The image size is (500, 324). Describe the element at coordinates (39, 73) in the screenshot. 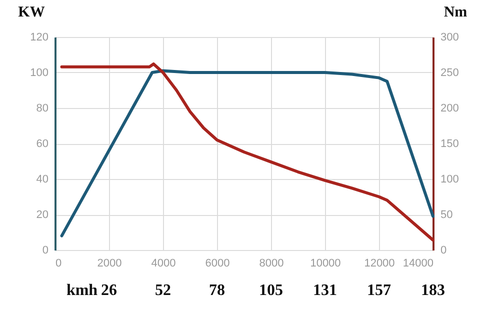

I see `y-tick-label: 100` at that location.